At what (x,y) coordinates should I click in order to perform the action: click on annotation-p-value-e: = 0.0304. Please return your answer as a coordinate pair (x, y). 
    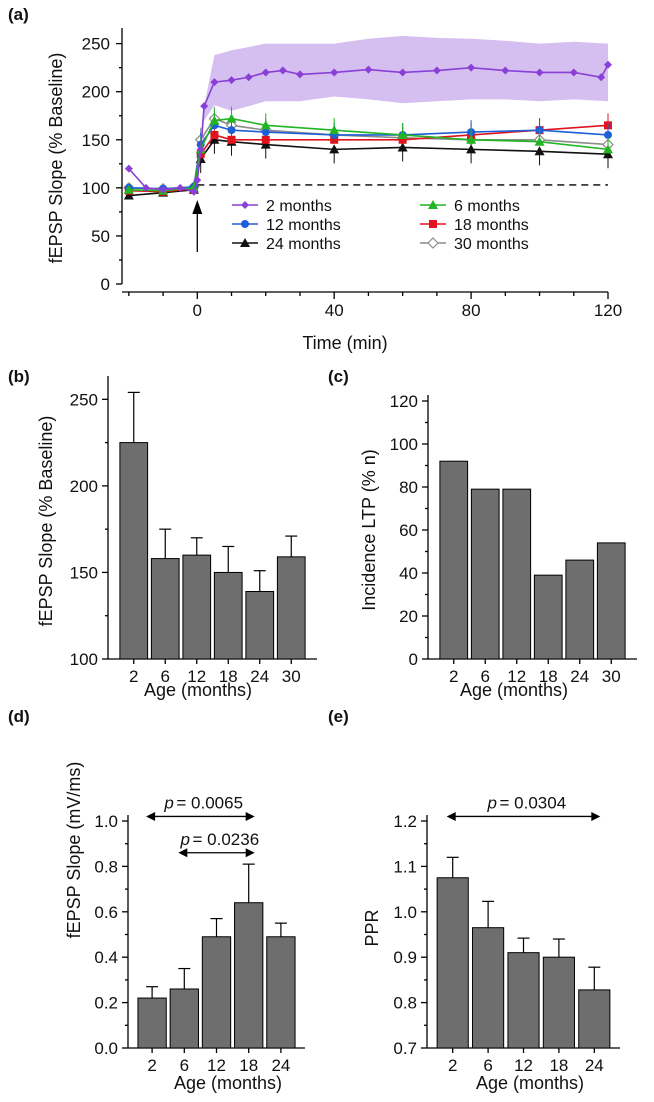
    Looking at the image, I should click on (533, 802).